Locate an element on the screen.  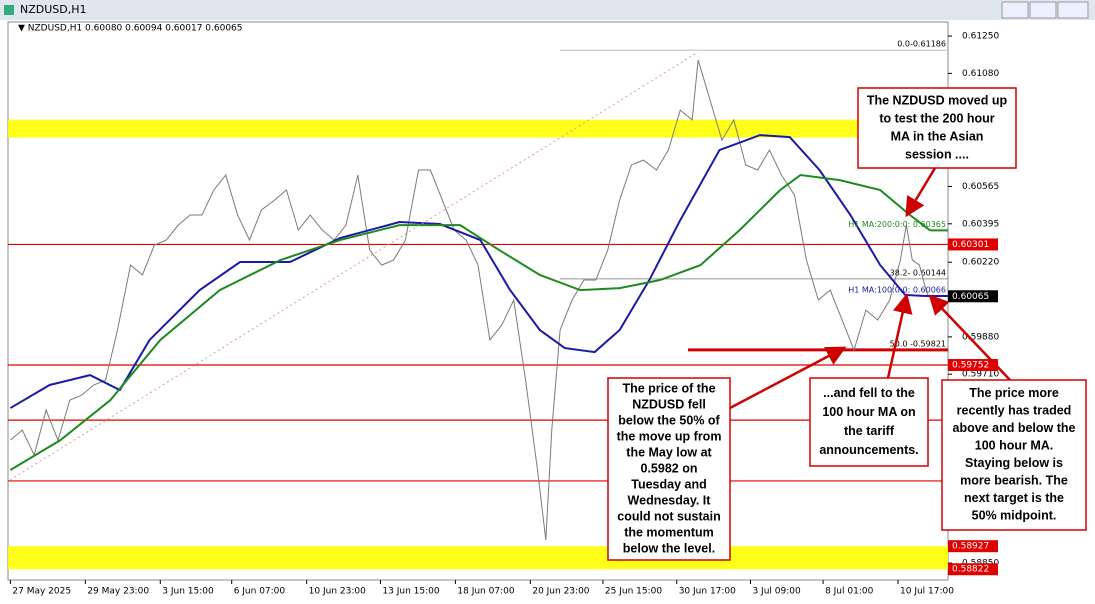
annotation-text: The NZDUSD moved up is located at coordinates (937, 100).